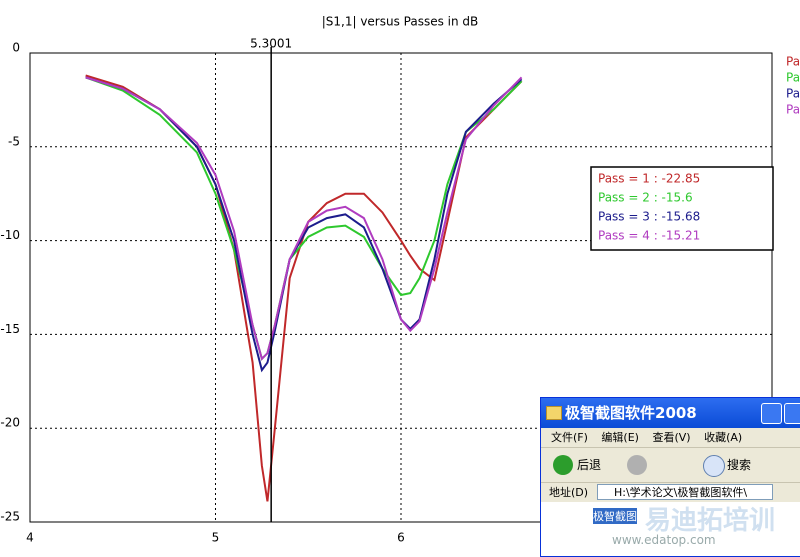 The width and height of the screenshot is (800, 557). Describe the element at coordinates (554, 413) in the screenshot. I see `folder-icon` at that location.